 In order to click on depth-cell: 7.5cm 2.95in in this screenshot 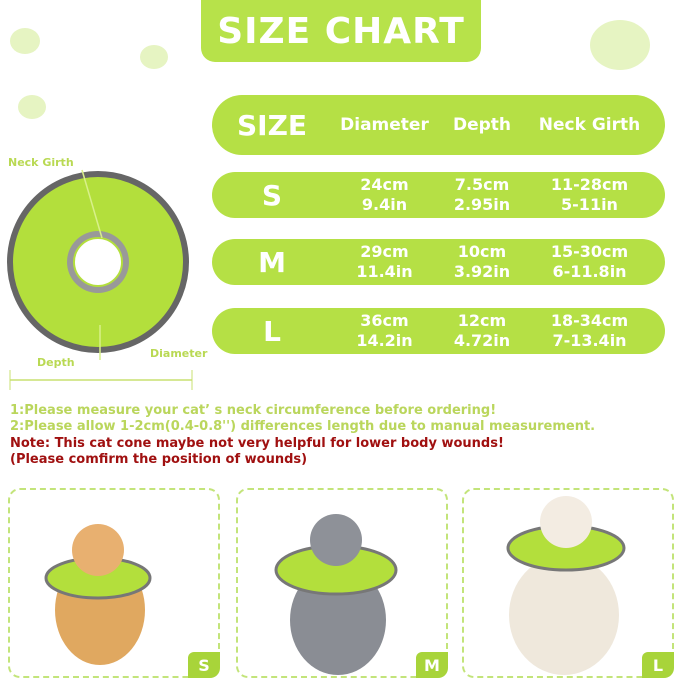, I will do `click(482, 195)`.